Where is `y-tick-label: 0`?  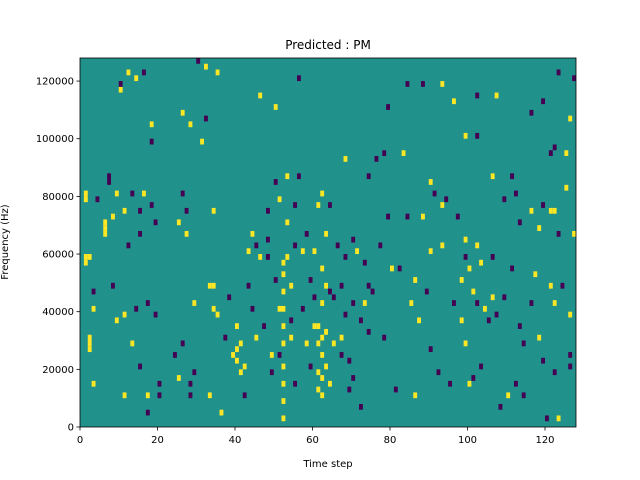 y-tick-label: 0 is located at coordinates (71, 428).